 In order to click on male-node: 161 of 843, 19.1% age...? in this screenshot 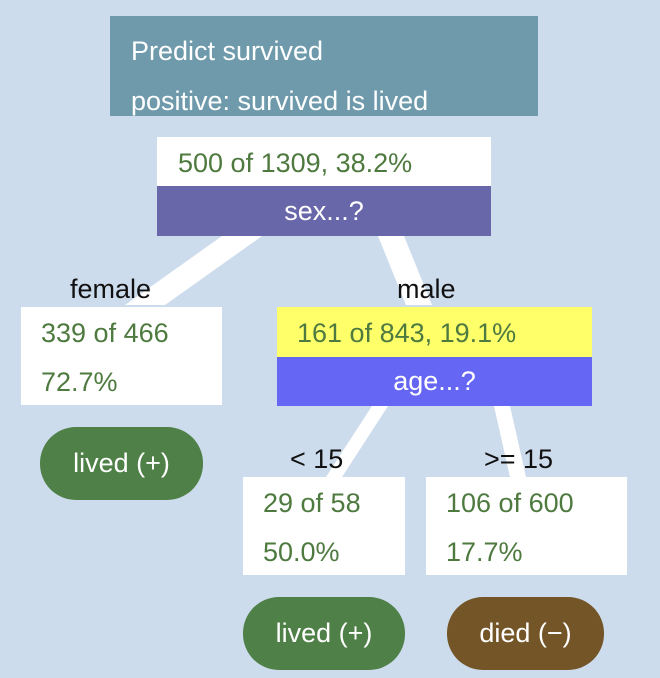, I will do `click(434, 356)`.